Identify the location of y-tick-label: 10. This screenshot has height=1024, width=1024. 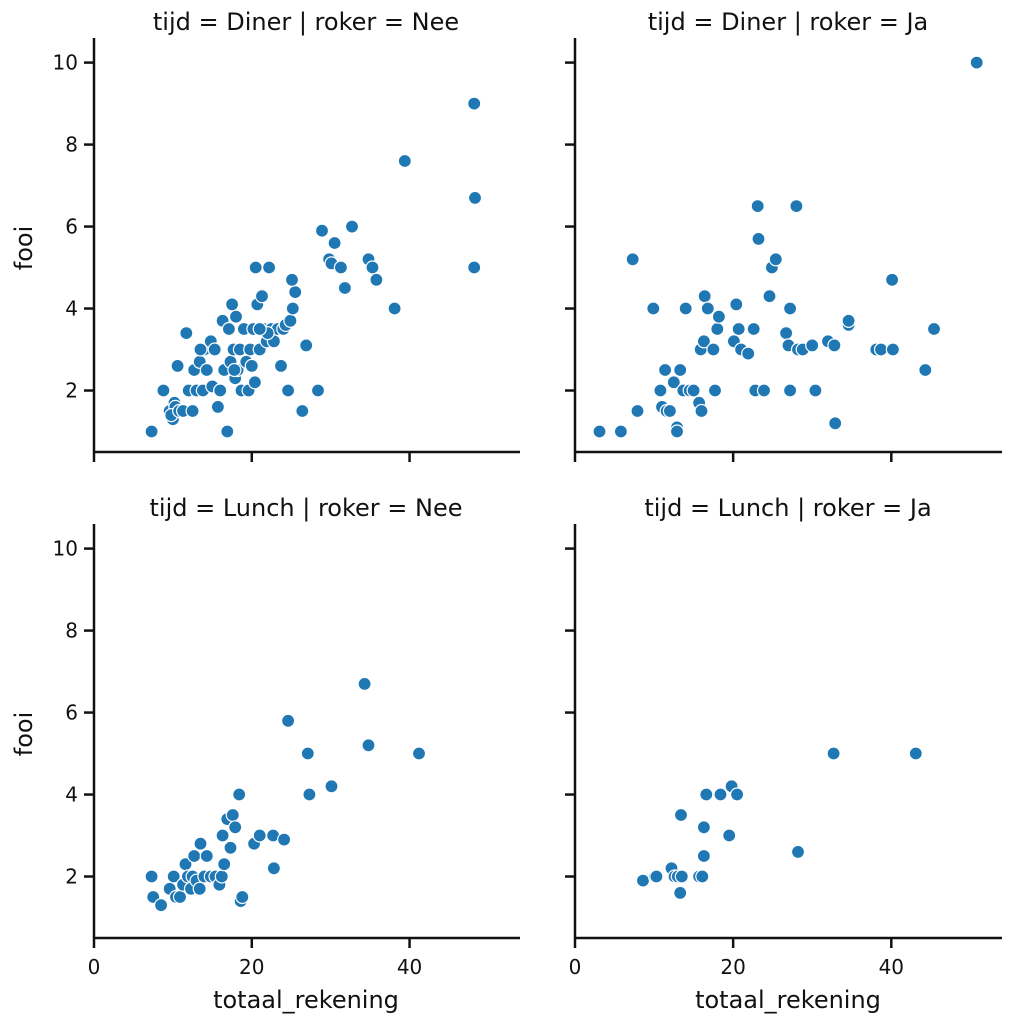
(65, 549).